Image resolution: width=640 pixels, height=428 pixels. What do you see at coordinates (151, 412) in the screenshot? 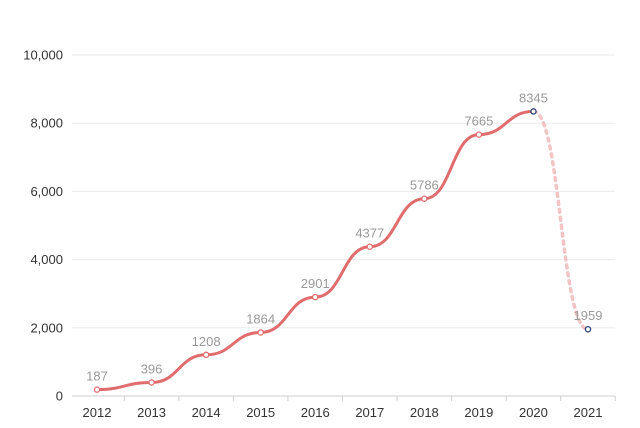
I see `x-tick-label: 2013` at bounding box center [151, 412].